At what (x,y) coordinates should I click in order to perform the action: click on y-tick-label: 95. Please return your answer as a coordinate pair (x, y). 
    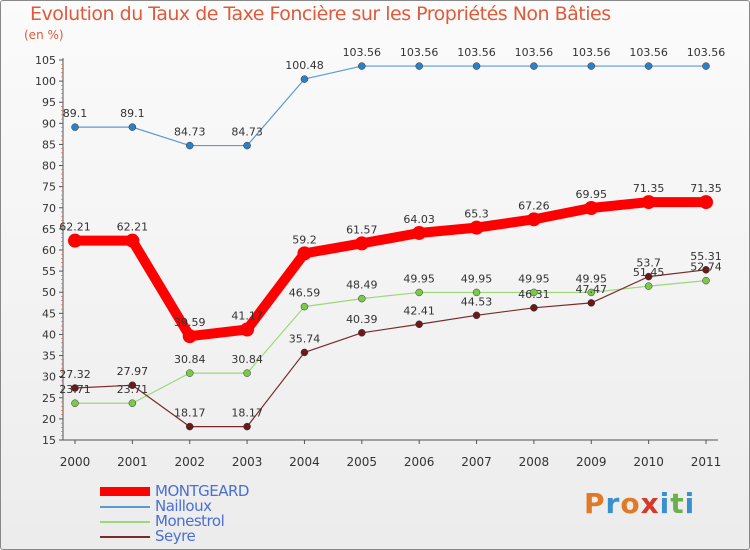
    Looking at the image, I should click on (49, 102).